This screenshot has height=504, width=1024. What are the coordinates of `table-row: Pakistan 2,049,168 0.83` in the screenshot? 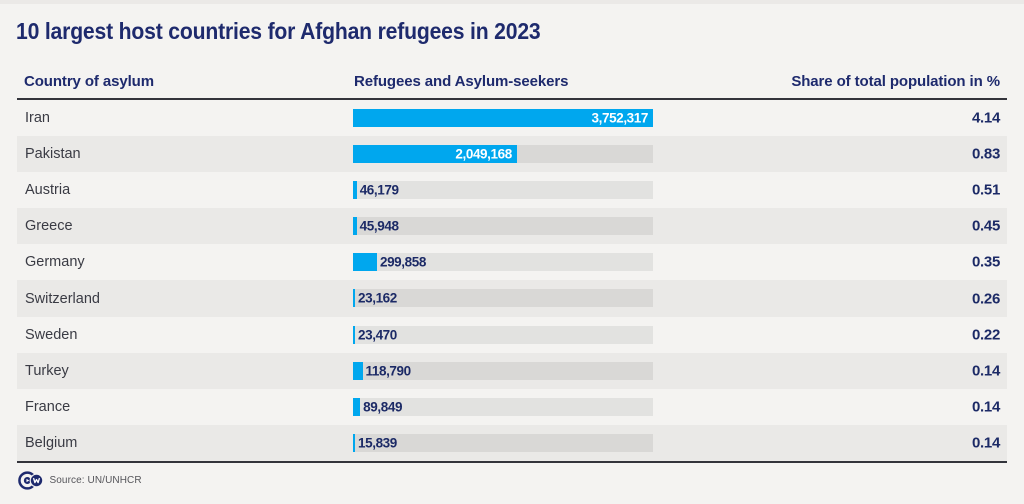 It's located at (512, 154).